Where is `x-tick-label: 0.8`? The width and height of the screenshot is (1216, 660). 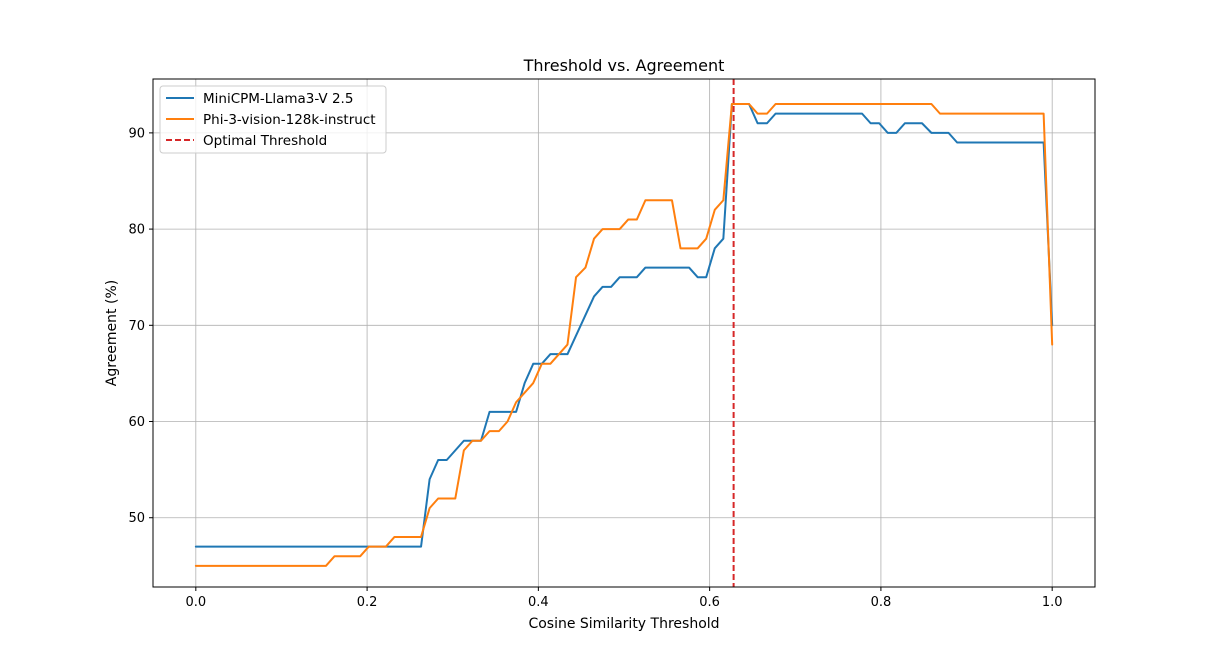 x-tick-label: 0.8 is located at coordinates (881, 602).